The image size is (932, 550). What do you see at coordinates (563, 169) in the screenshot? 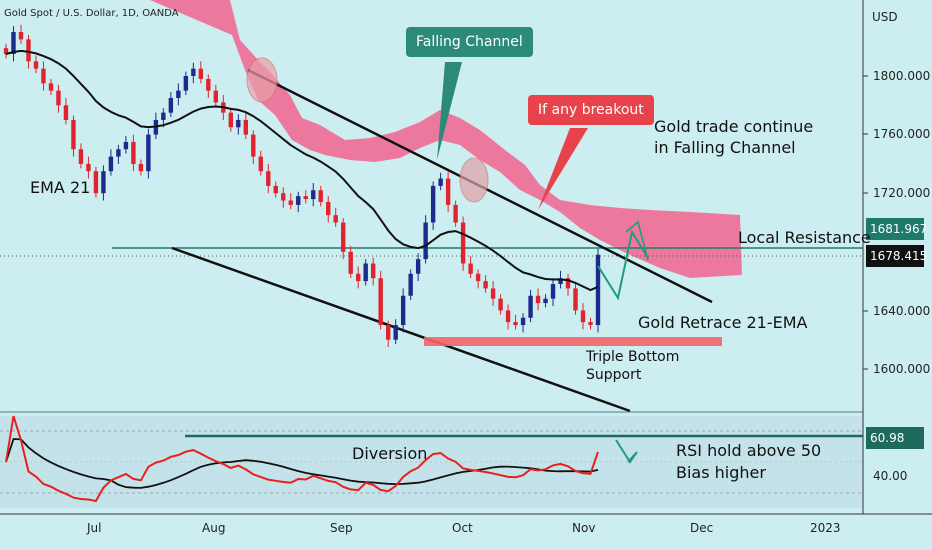
I see `breakout-pointer` at bounding box center [563, 169].